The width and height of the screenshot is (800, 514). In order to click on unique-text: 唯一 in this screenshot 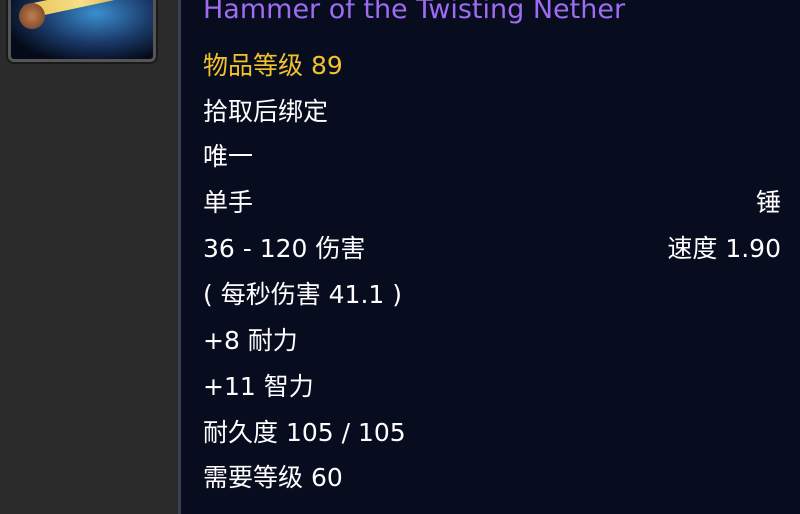, I will do `click(228, 156)`.